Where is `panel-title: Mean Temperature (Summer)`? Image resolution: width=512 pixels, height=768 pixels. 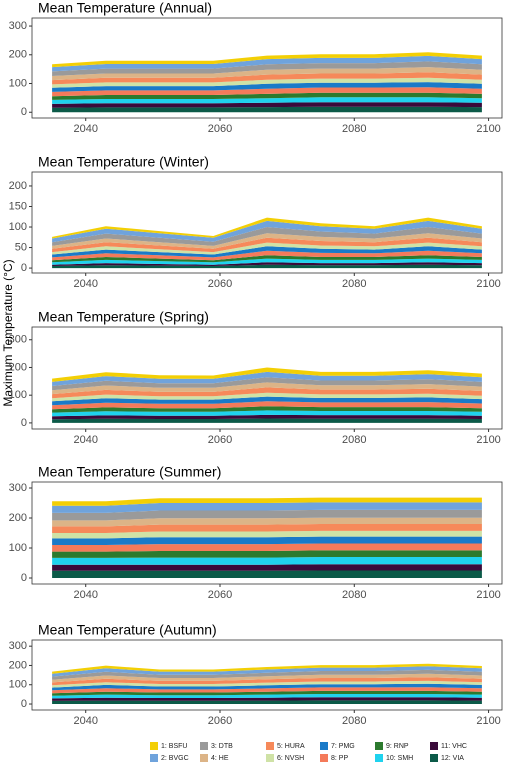 panel-title: Mean Temperature (Summer) is located at coordinates (129, 472).